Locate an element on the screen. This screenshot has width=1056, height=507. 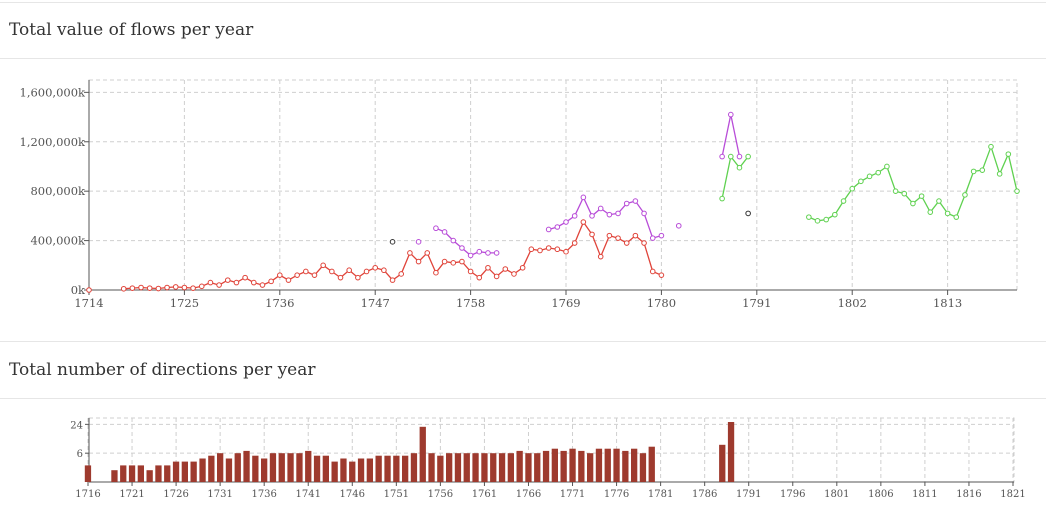
x-tick-label: 1746 is located at coordinates (352, 494).